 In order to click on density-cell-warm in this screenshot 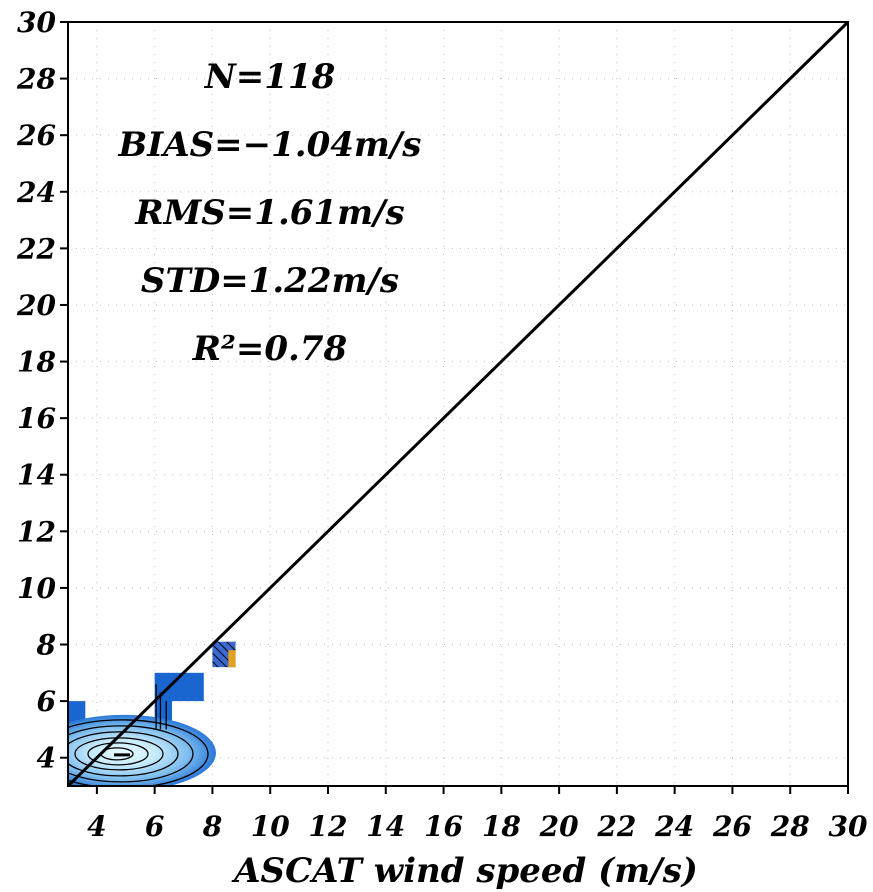, I will do `click(232, 659)`.